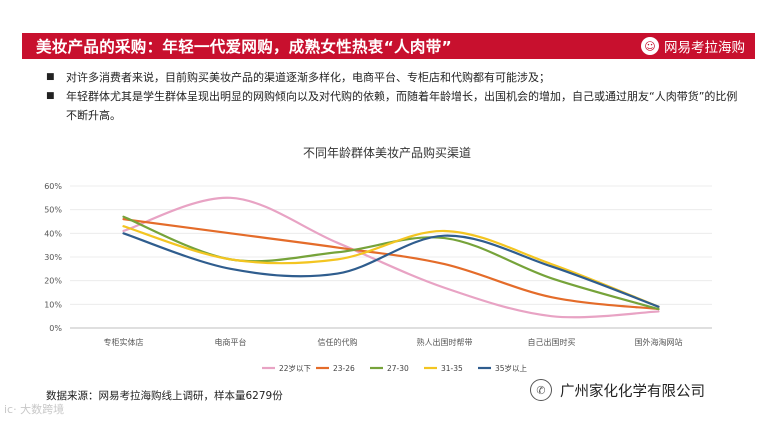 This screenshot has width=774, height=424. What do you see at coordinates (704, 48) in the screenshot?
I see `brand-name: 网易考拉海购` at bounding box center [704, 48].